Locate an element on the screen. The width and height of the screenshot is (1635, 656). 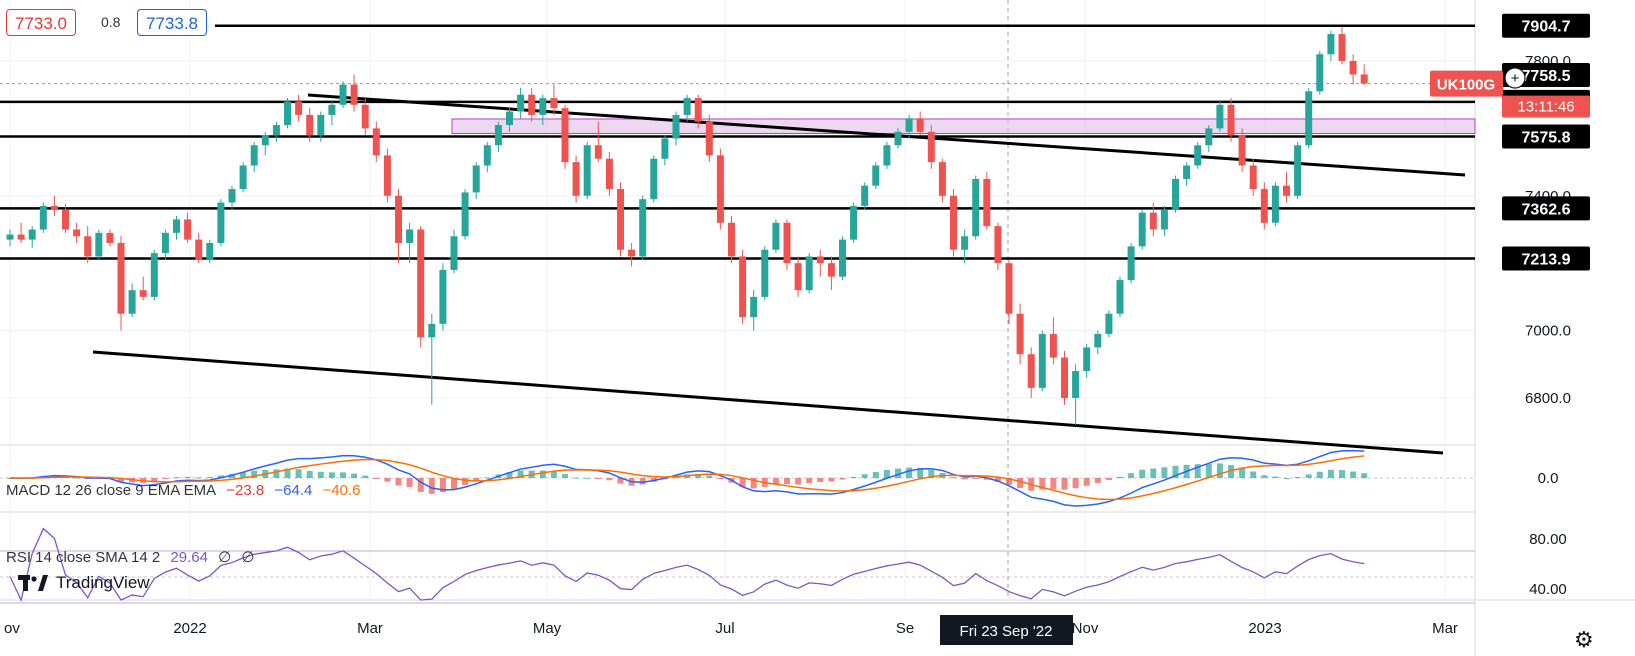
countdown-bg is located at coordinates (1546, 106).